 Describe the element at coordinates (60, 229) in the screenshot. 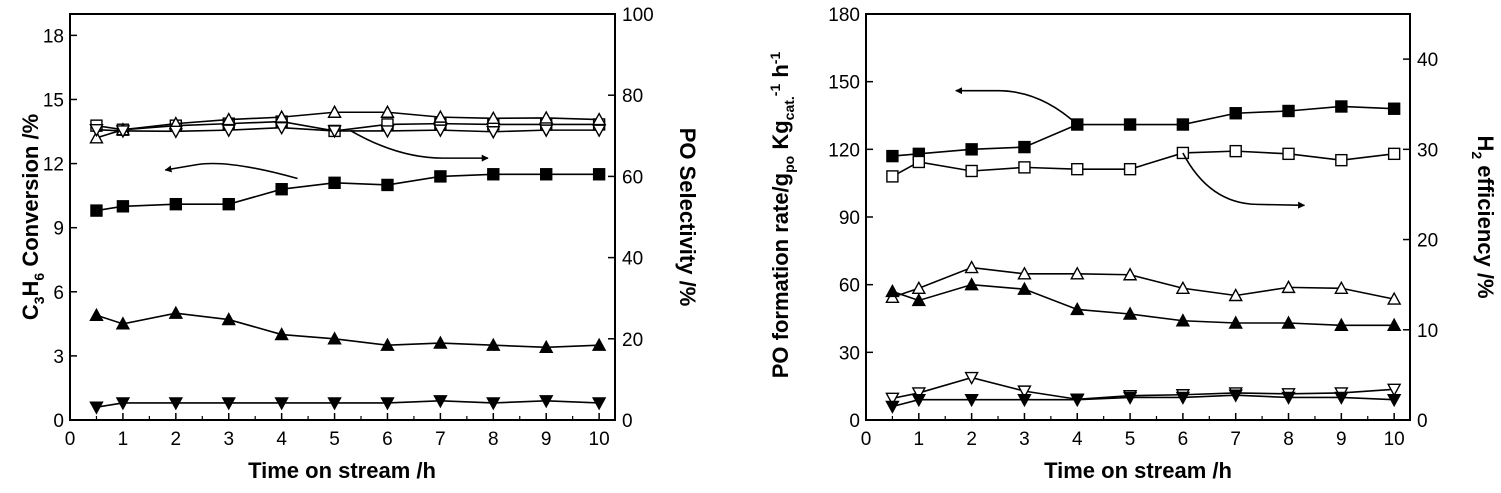

I see `y-left-axis-ticks: 0 3 6 9 12 15 18` at that location.